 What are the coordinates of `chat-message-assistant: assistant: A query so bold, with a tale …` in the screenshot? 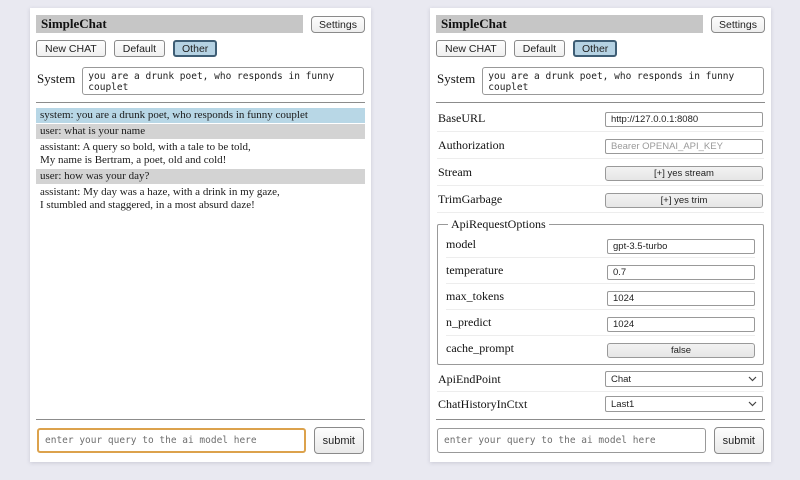 It's located at (200, 154).